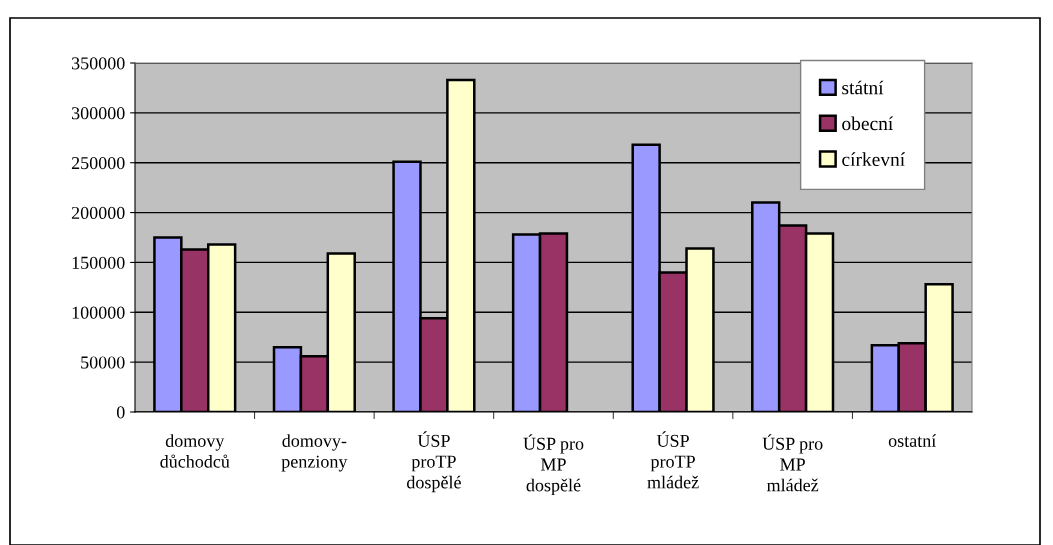 Image resolution: width=1053 pixels, height=545 pixels. I want to click on x-tick-label: ÚSP pro MP mládež, so click(792, 463).